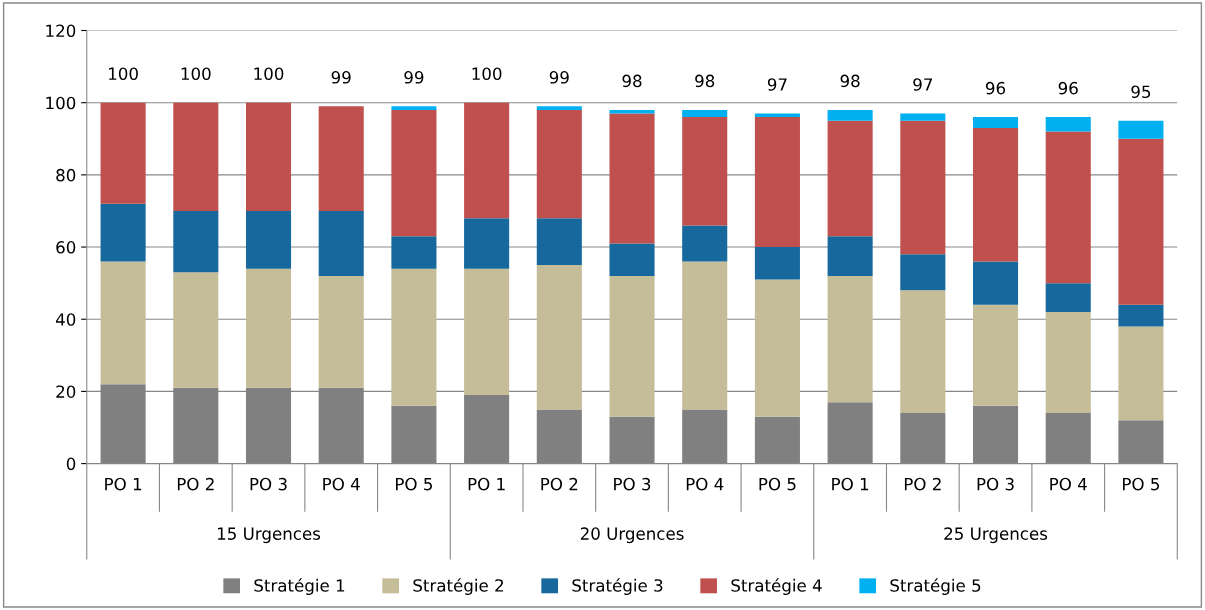  What do you see at coordinates (458, 586) in the screenshot?
I see `legend-label: Stratégie 2` at bounding box center [458, 586].